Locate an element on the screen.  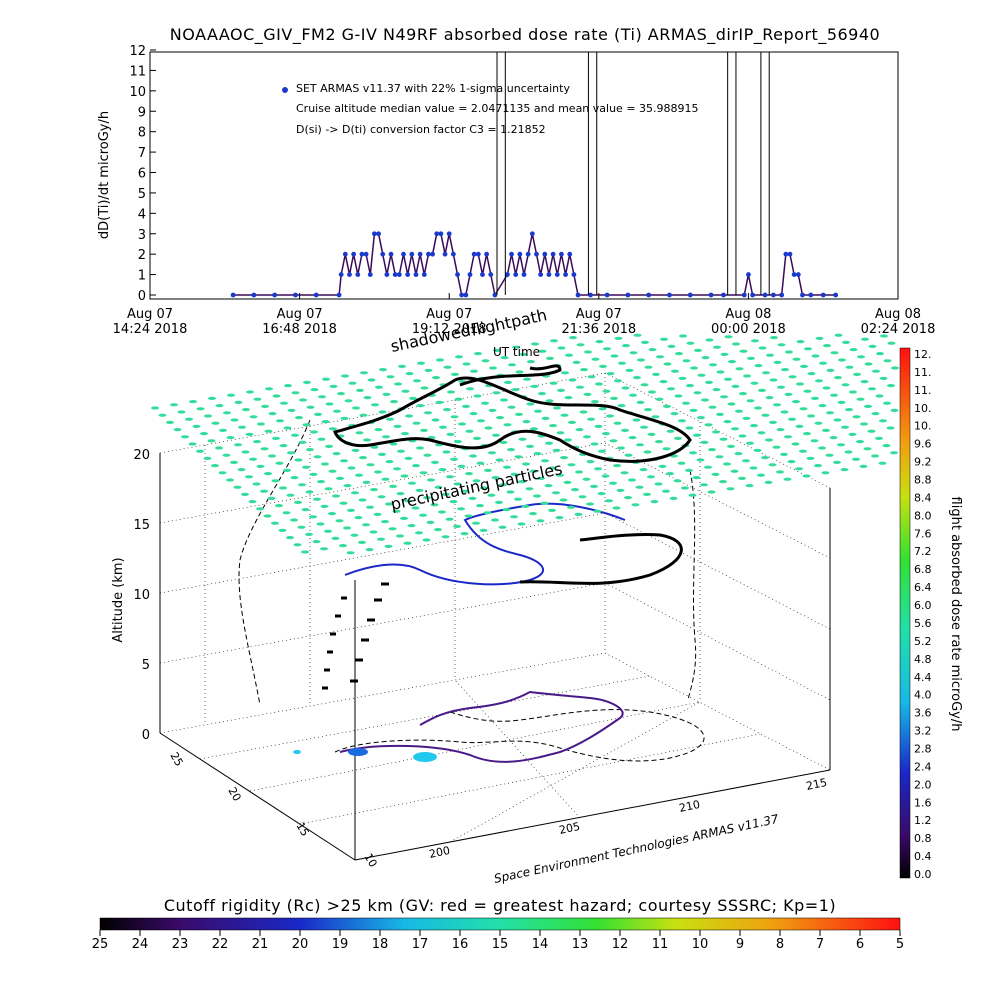
colorbar-tick-label: 6.0 is located at coordinates (923, 605).